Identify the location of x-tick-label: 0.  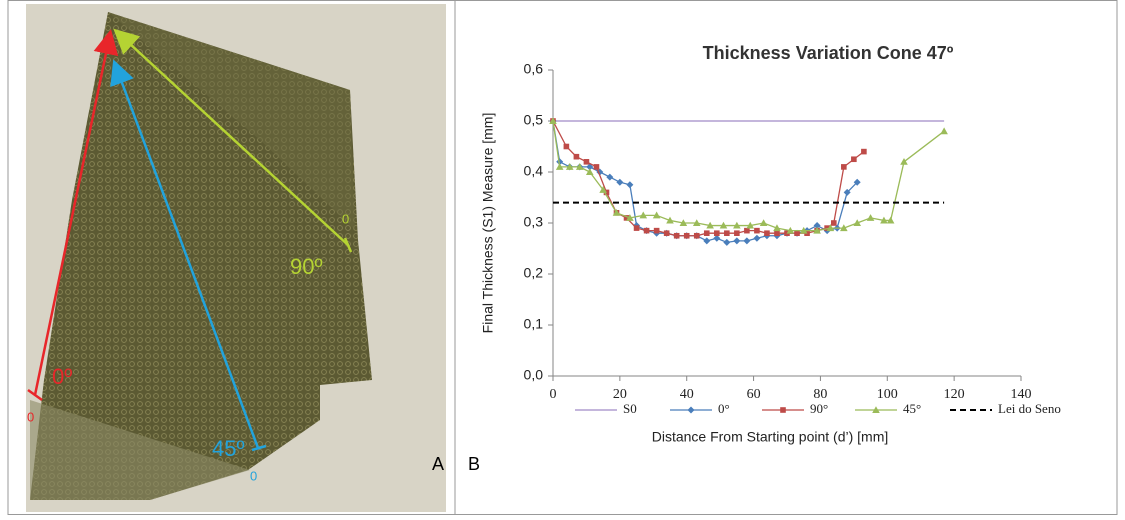
(553, 394).